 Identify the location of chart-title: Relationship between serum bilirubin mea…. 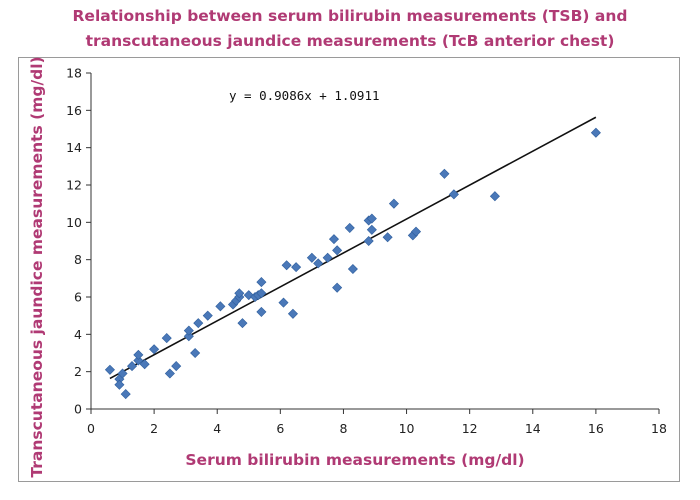
(350, 29).